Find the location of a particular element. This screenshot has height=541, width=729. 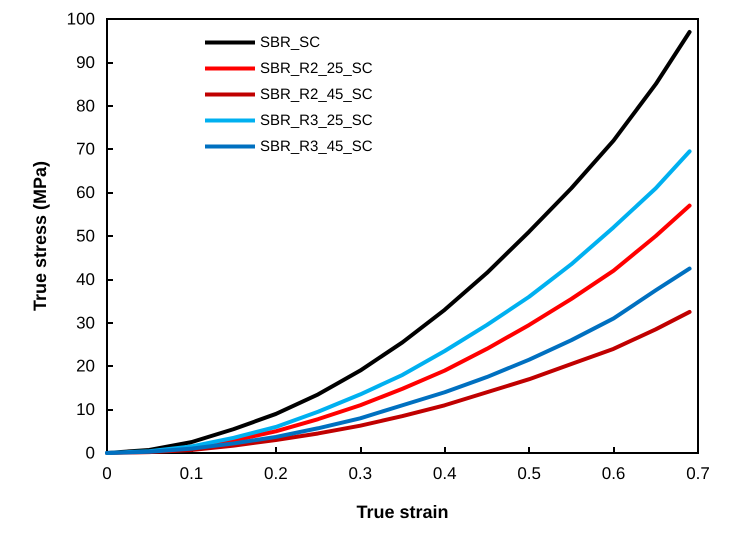

y-tick-label: 20 is located at coordinates (85, 366).